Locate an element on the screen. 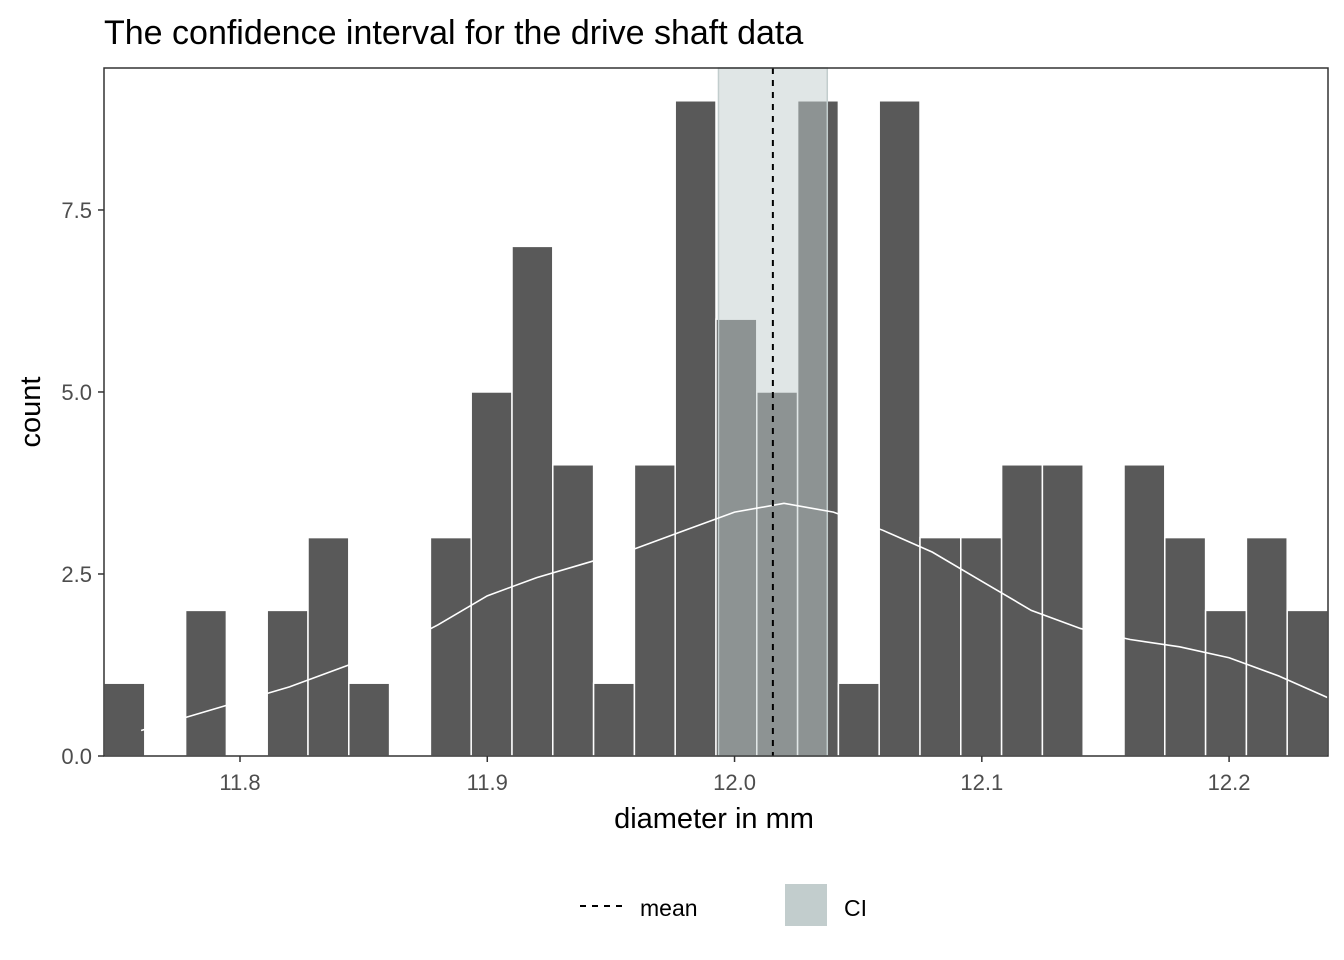 The height and width of the screenshot is (960, 1344). ci-band is located at coordinates (773, 412).